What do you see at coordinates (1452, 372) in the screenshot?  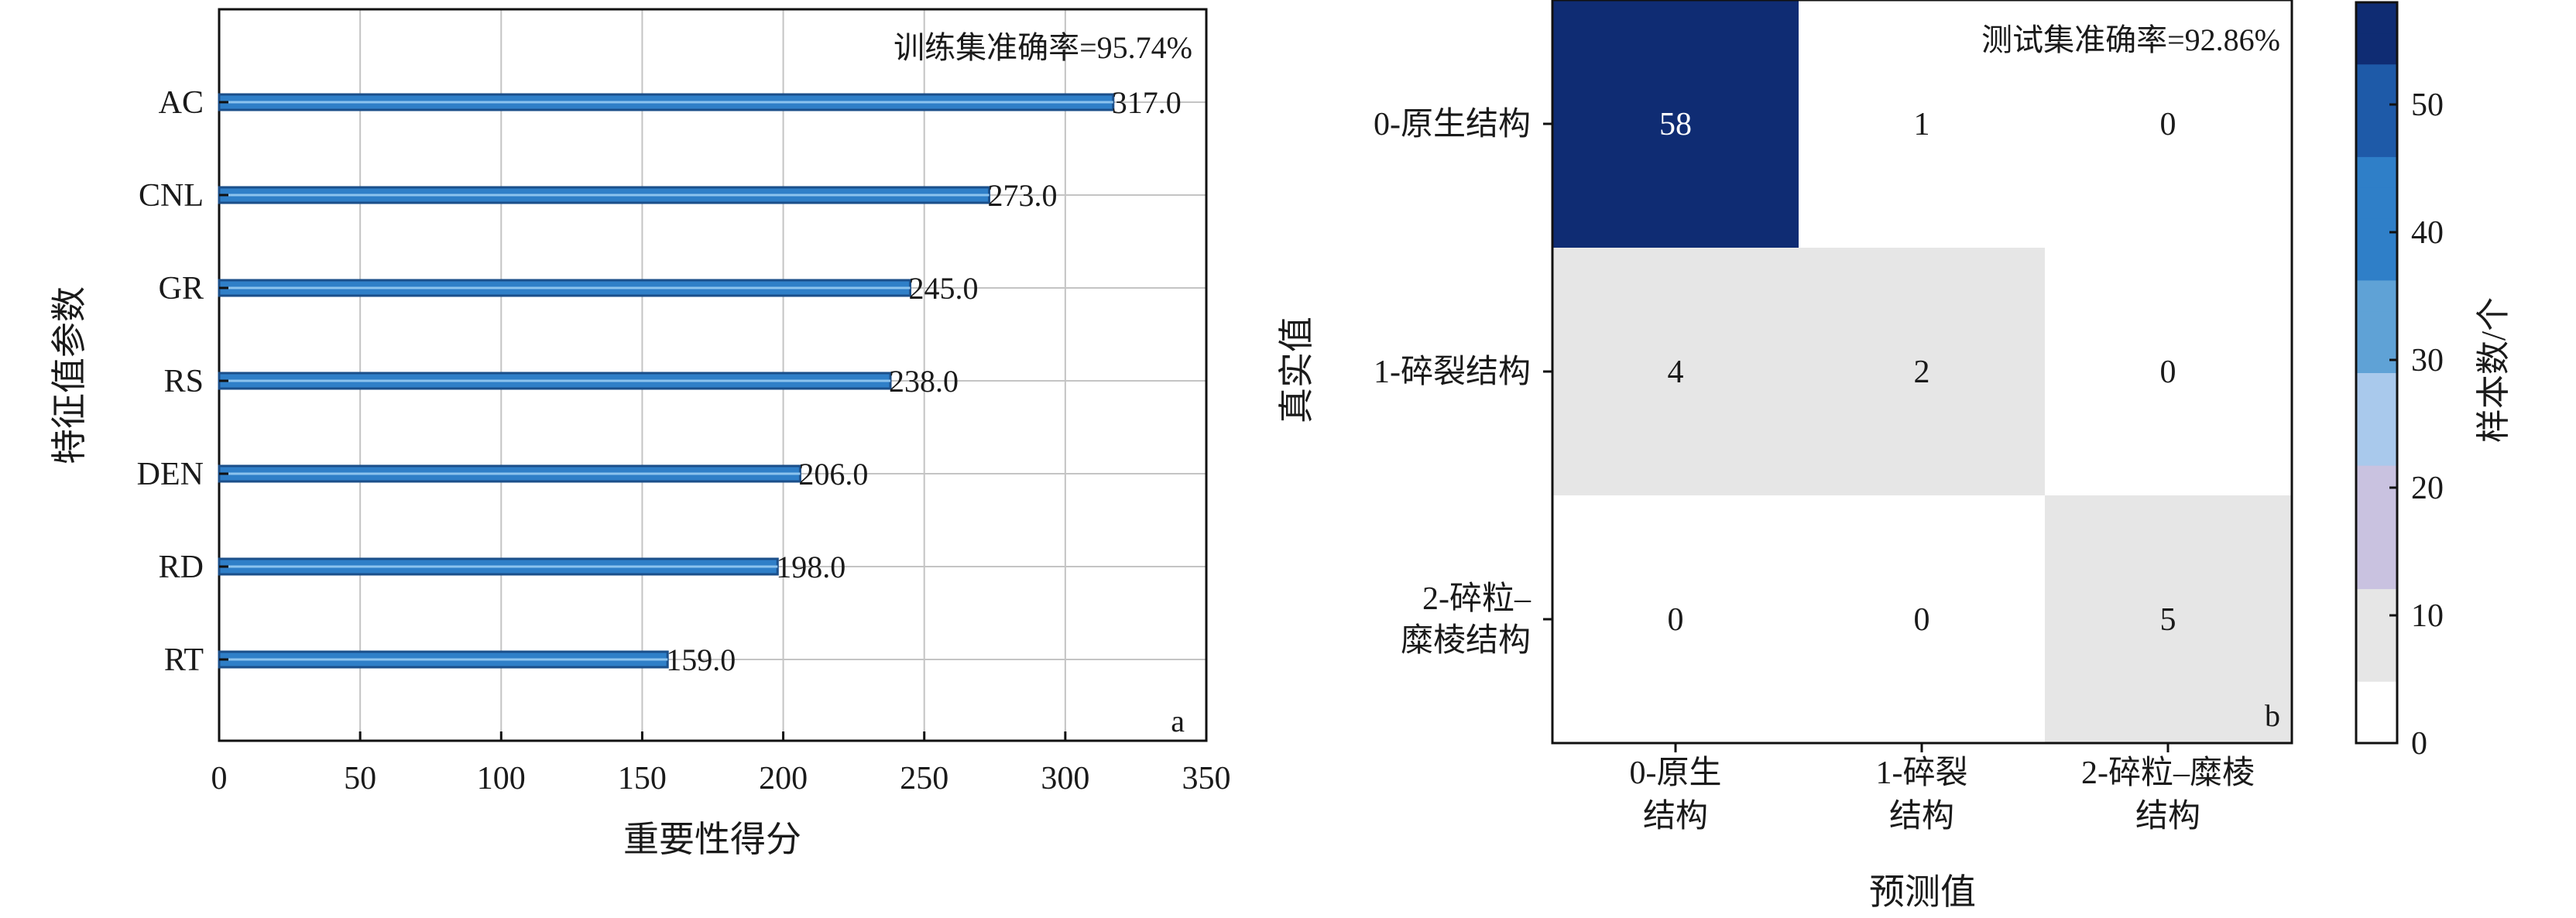 I see `true-class-label: 1-碎裂结构` at bounding box center [1452, 372].